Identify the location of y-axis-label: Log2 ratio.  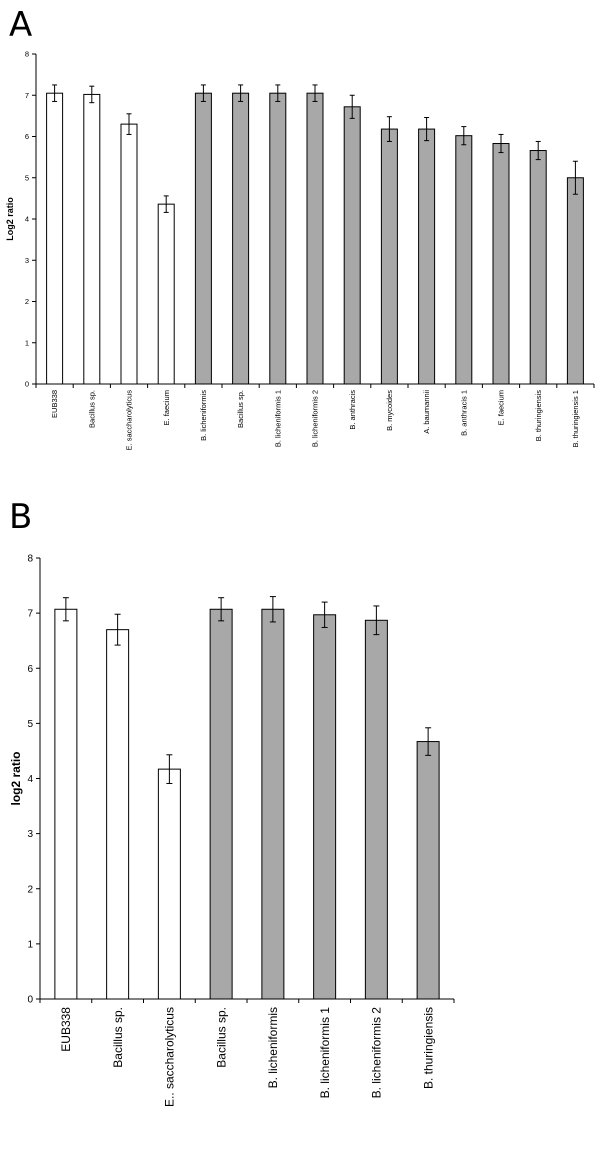
(10, 219).